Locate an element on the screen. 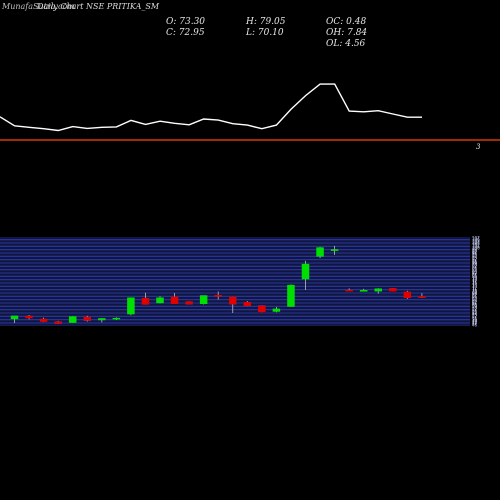  price-tick-label: 50 is located at coordinates (475, 319).